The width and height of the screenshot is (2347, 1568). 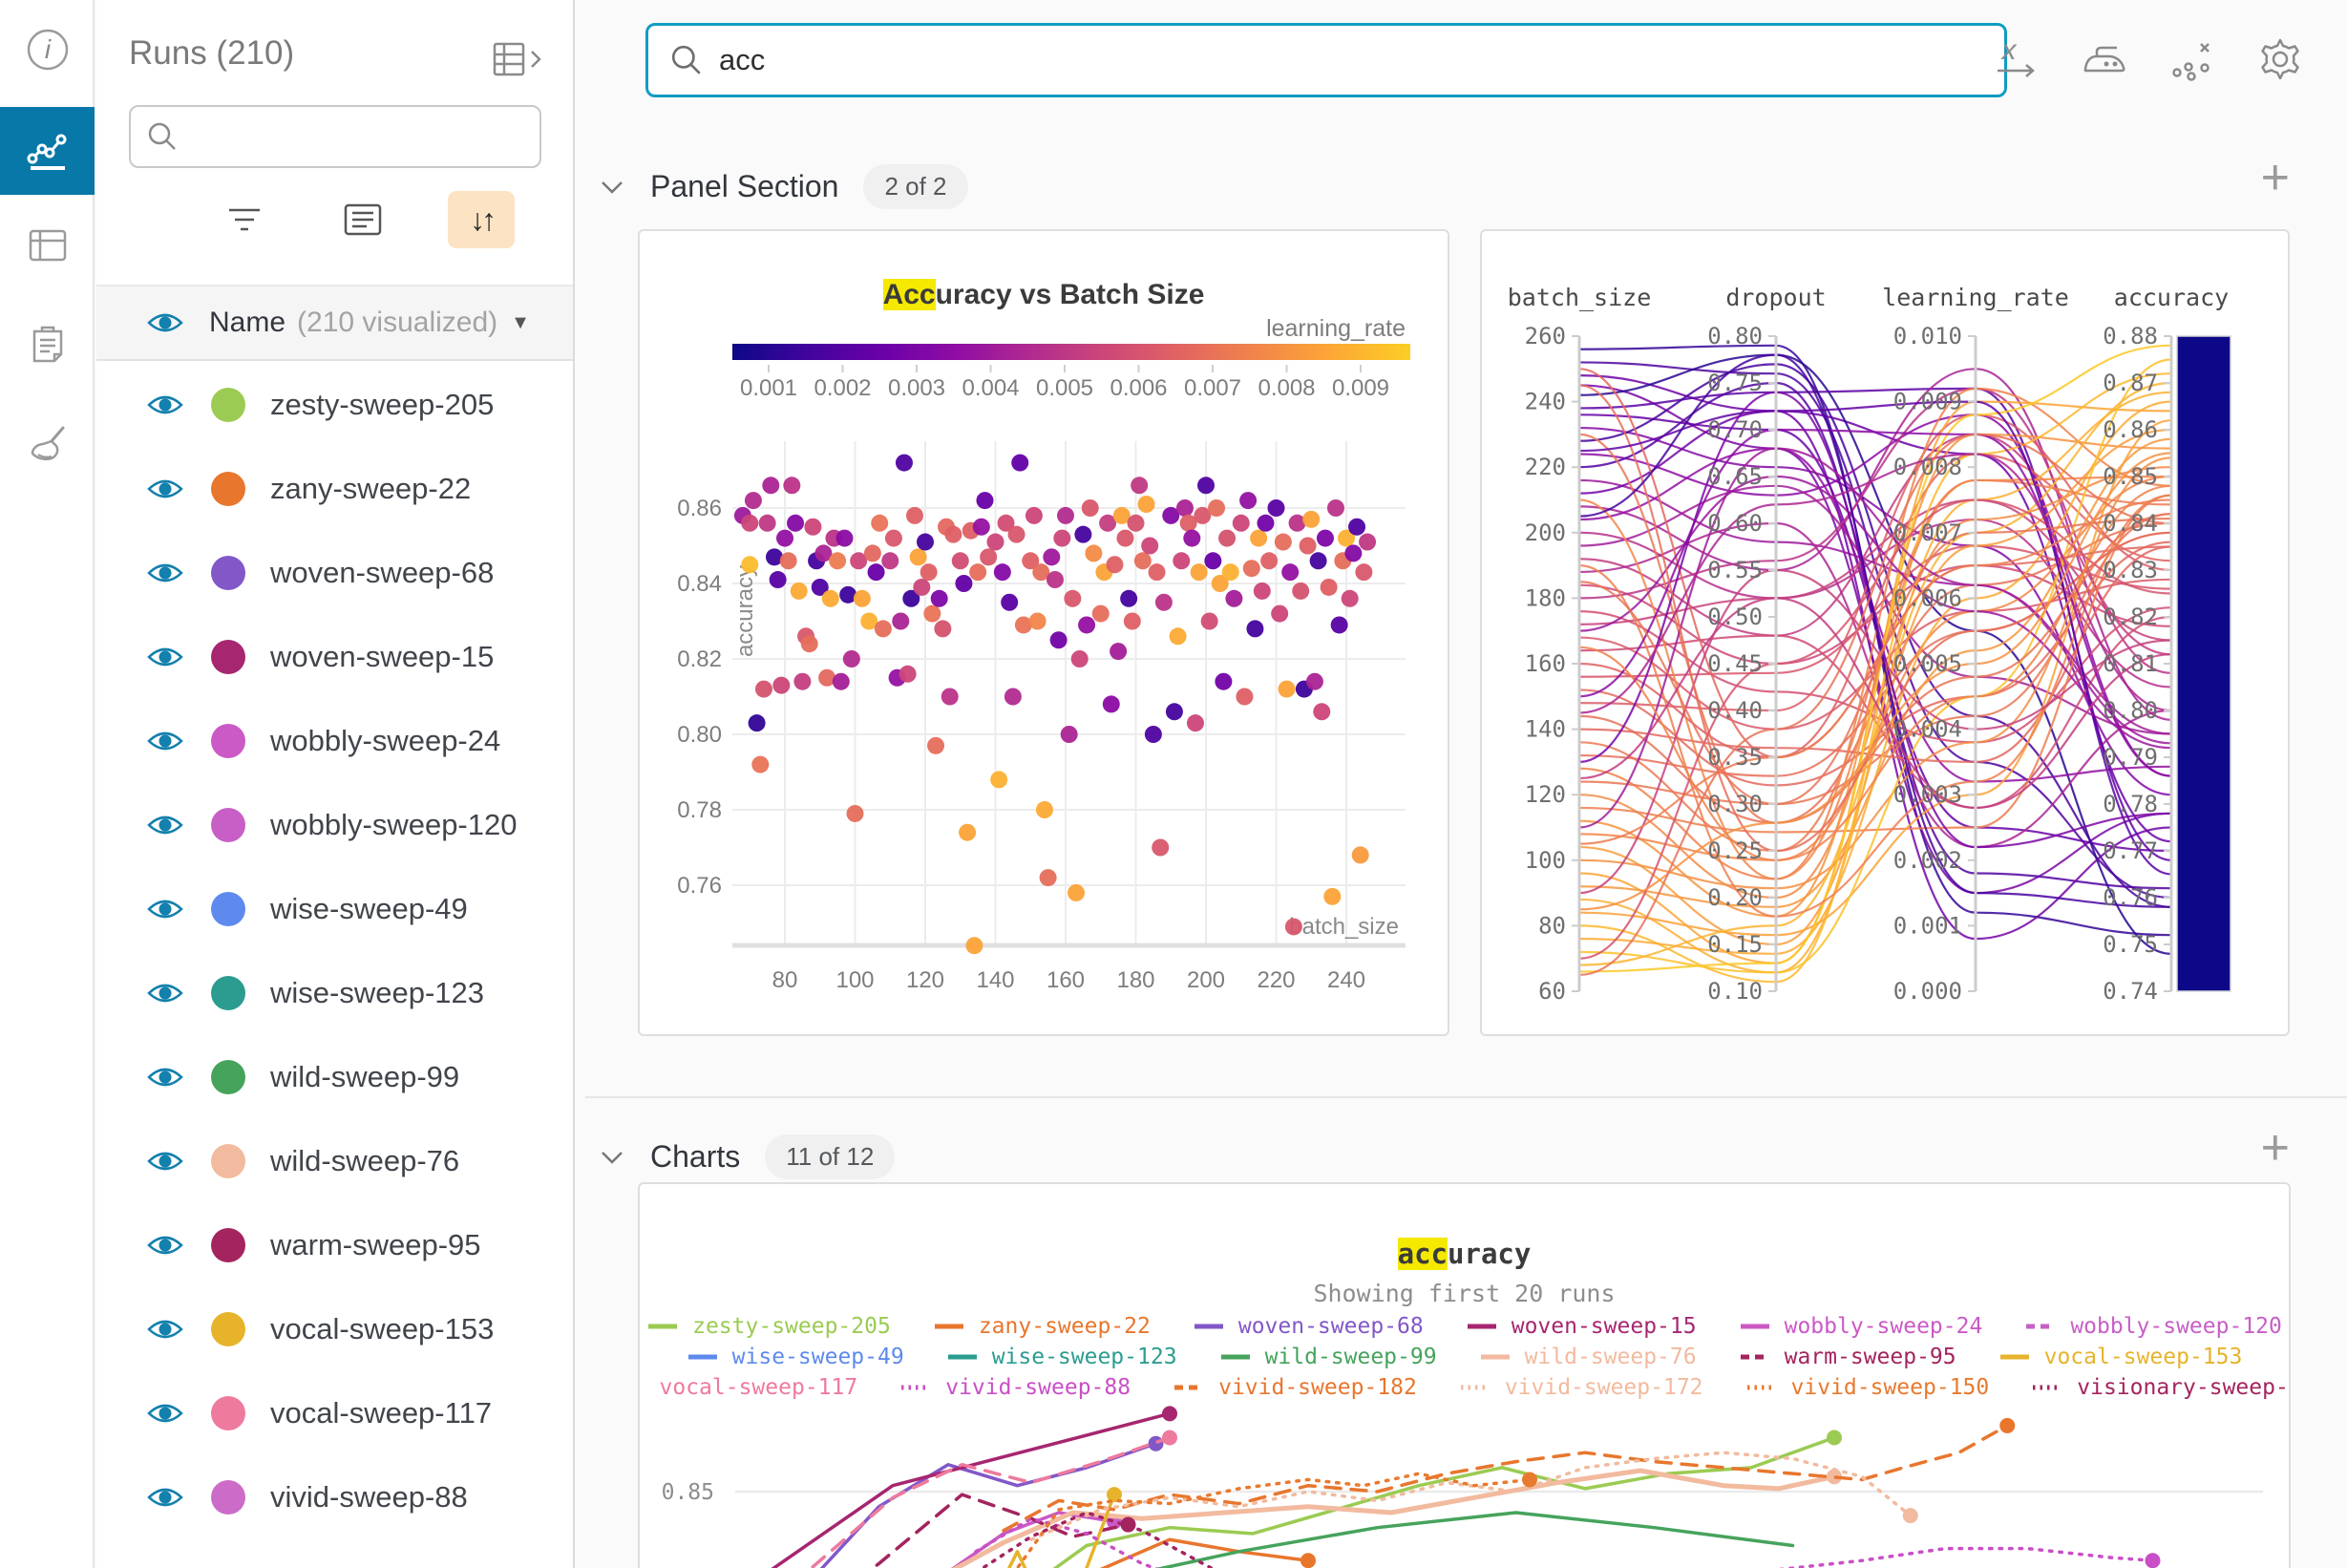 What do you see at coordinates (1135, 980) in the screenshot?
I see `svg-text: 180` at bounding box center [1135, 980].